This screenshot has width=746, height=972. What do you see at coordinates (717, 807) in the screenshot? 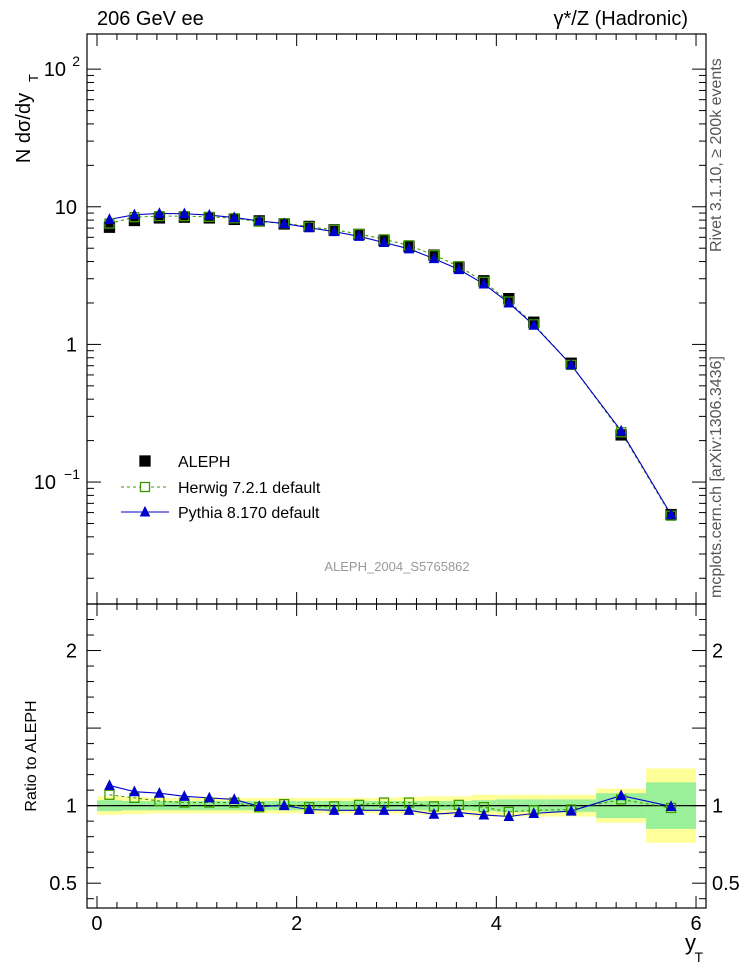
I see `ratio-y-tick-label-right: 1` at bounding box center [717, 807].